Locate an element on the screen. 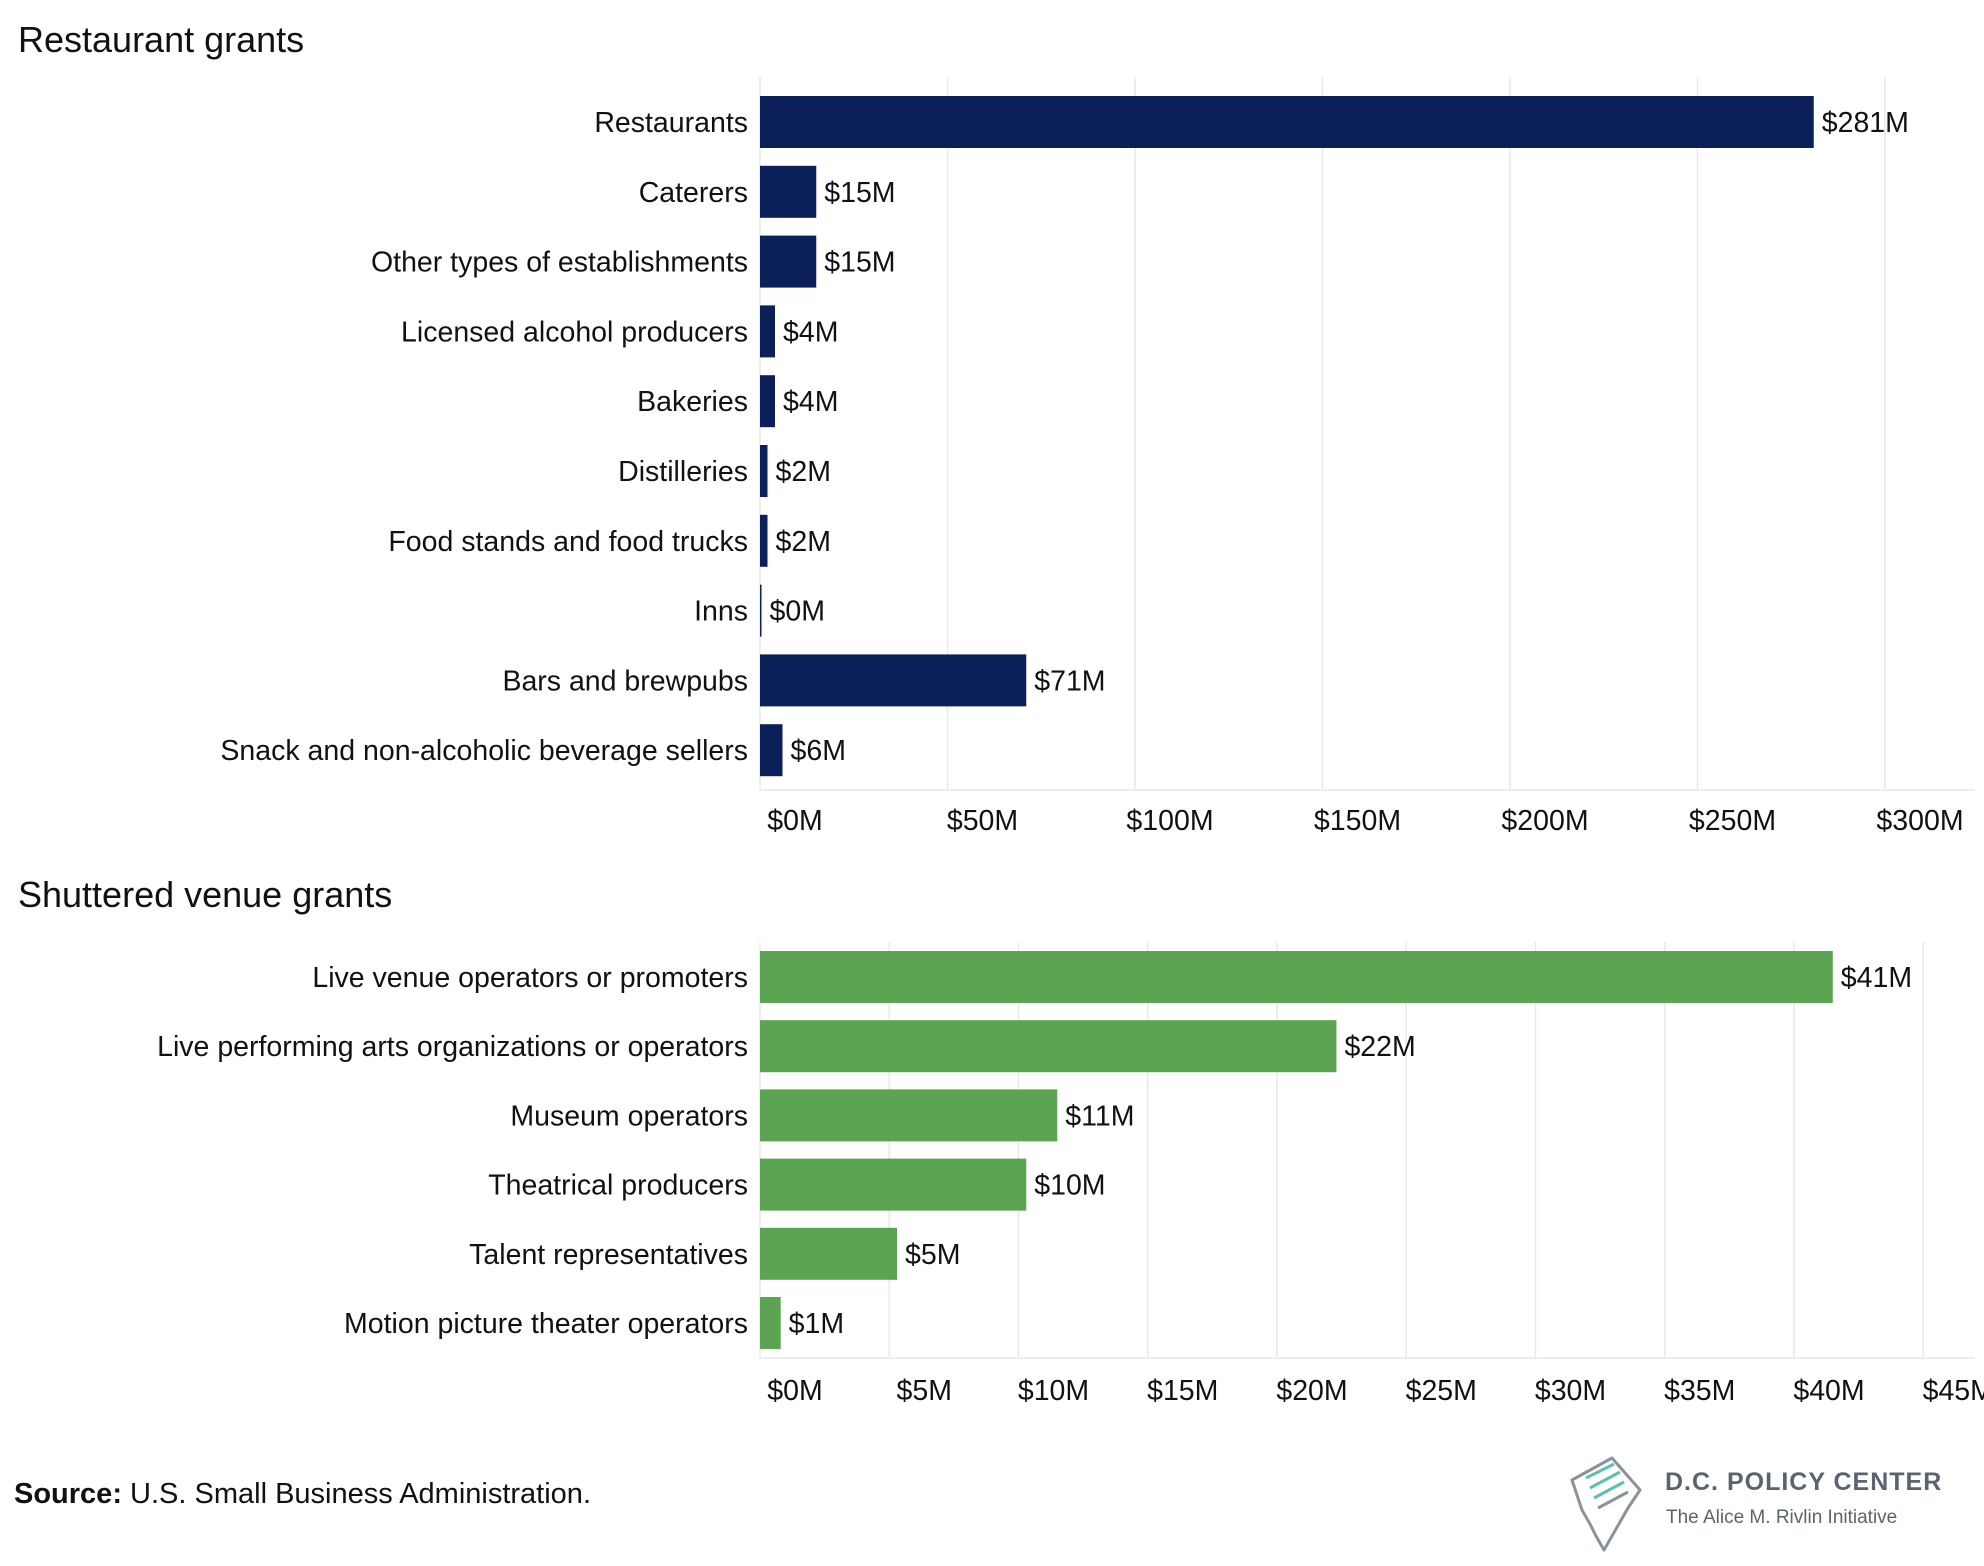 The width and height of the screenshot is (1984, 1566). venue-tick-label: $30M is located at coordinates (1570, 1391).